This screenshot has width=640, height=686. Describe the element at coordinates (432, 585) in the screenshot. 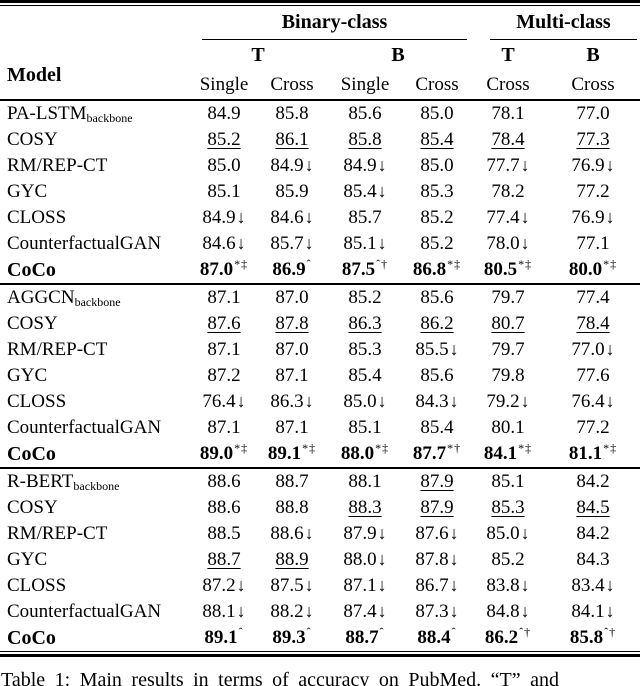

I see `metric-value: 86.7` at that location.